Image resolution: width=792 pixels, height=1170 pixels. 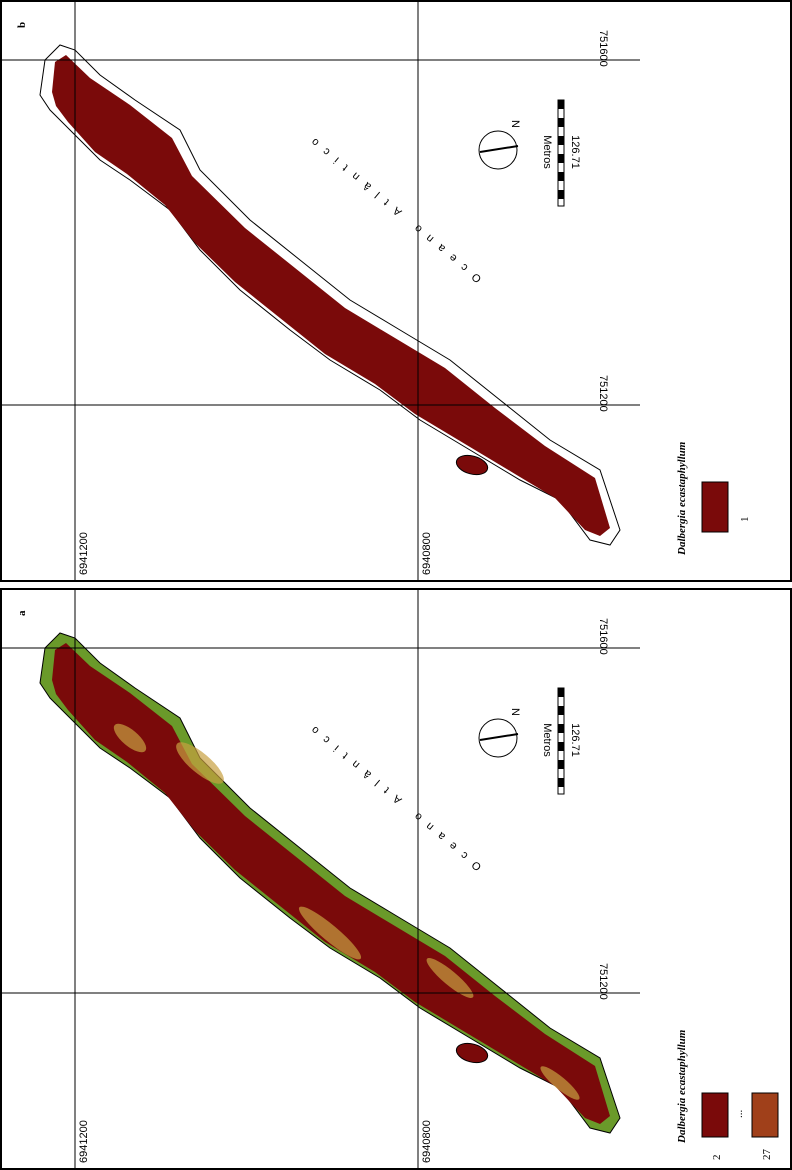 I want to click on panel-label: a, so click(x=22, y=613).